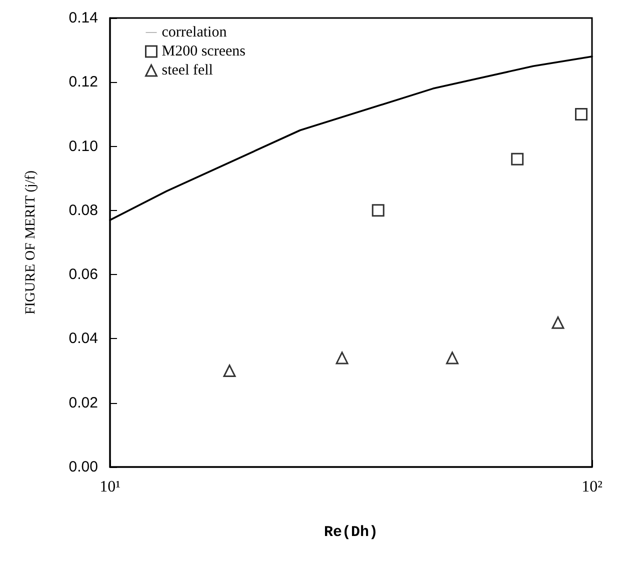 Image resolution: width=618 pixels, height=565 pixels. Describe the element at coordinates (83, 467) in the screenshot. I see `y-tick-label: 0.00` at that location.